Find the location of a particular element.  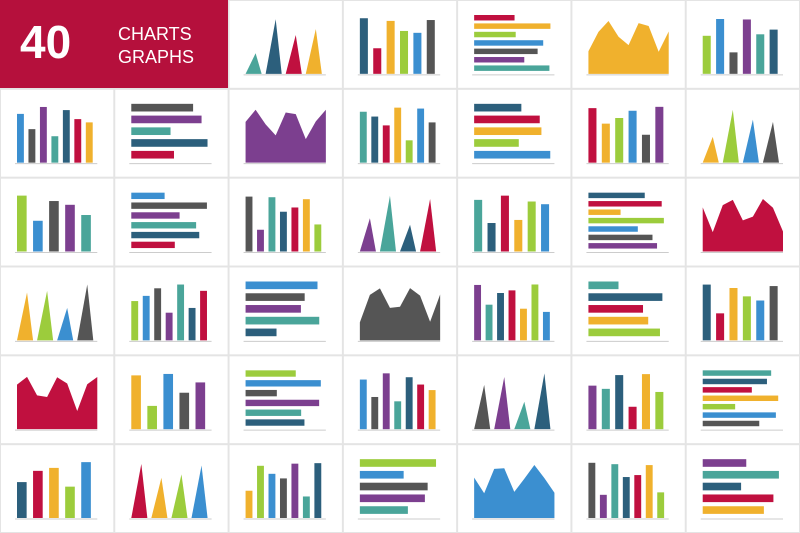

title-panel is located at coordinates (114, 44).